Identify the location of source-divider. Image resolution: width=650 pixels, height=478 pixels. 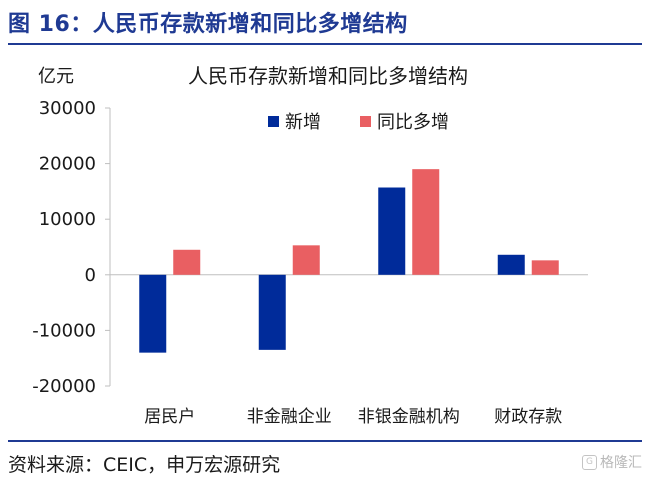
(325, 441).